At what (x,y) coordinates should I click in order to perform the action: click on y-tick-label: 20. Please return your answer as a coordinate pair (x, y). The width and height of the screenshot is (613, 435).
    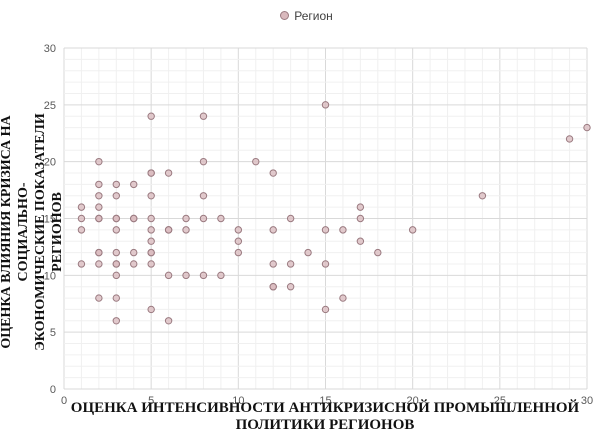
    Looking at the image, I should click on (50, 163).